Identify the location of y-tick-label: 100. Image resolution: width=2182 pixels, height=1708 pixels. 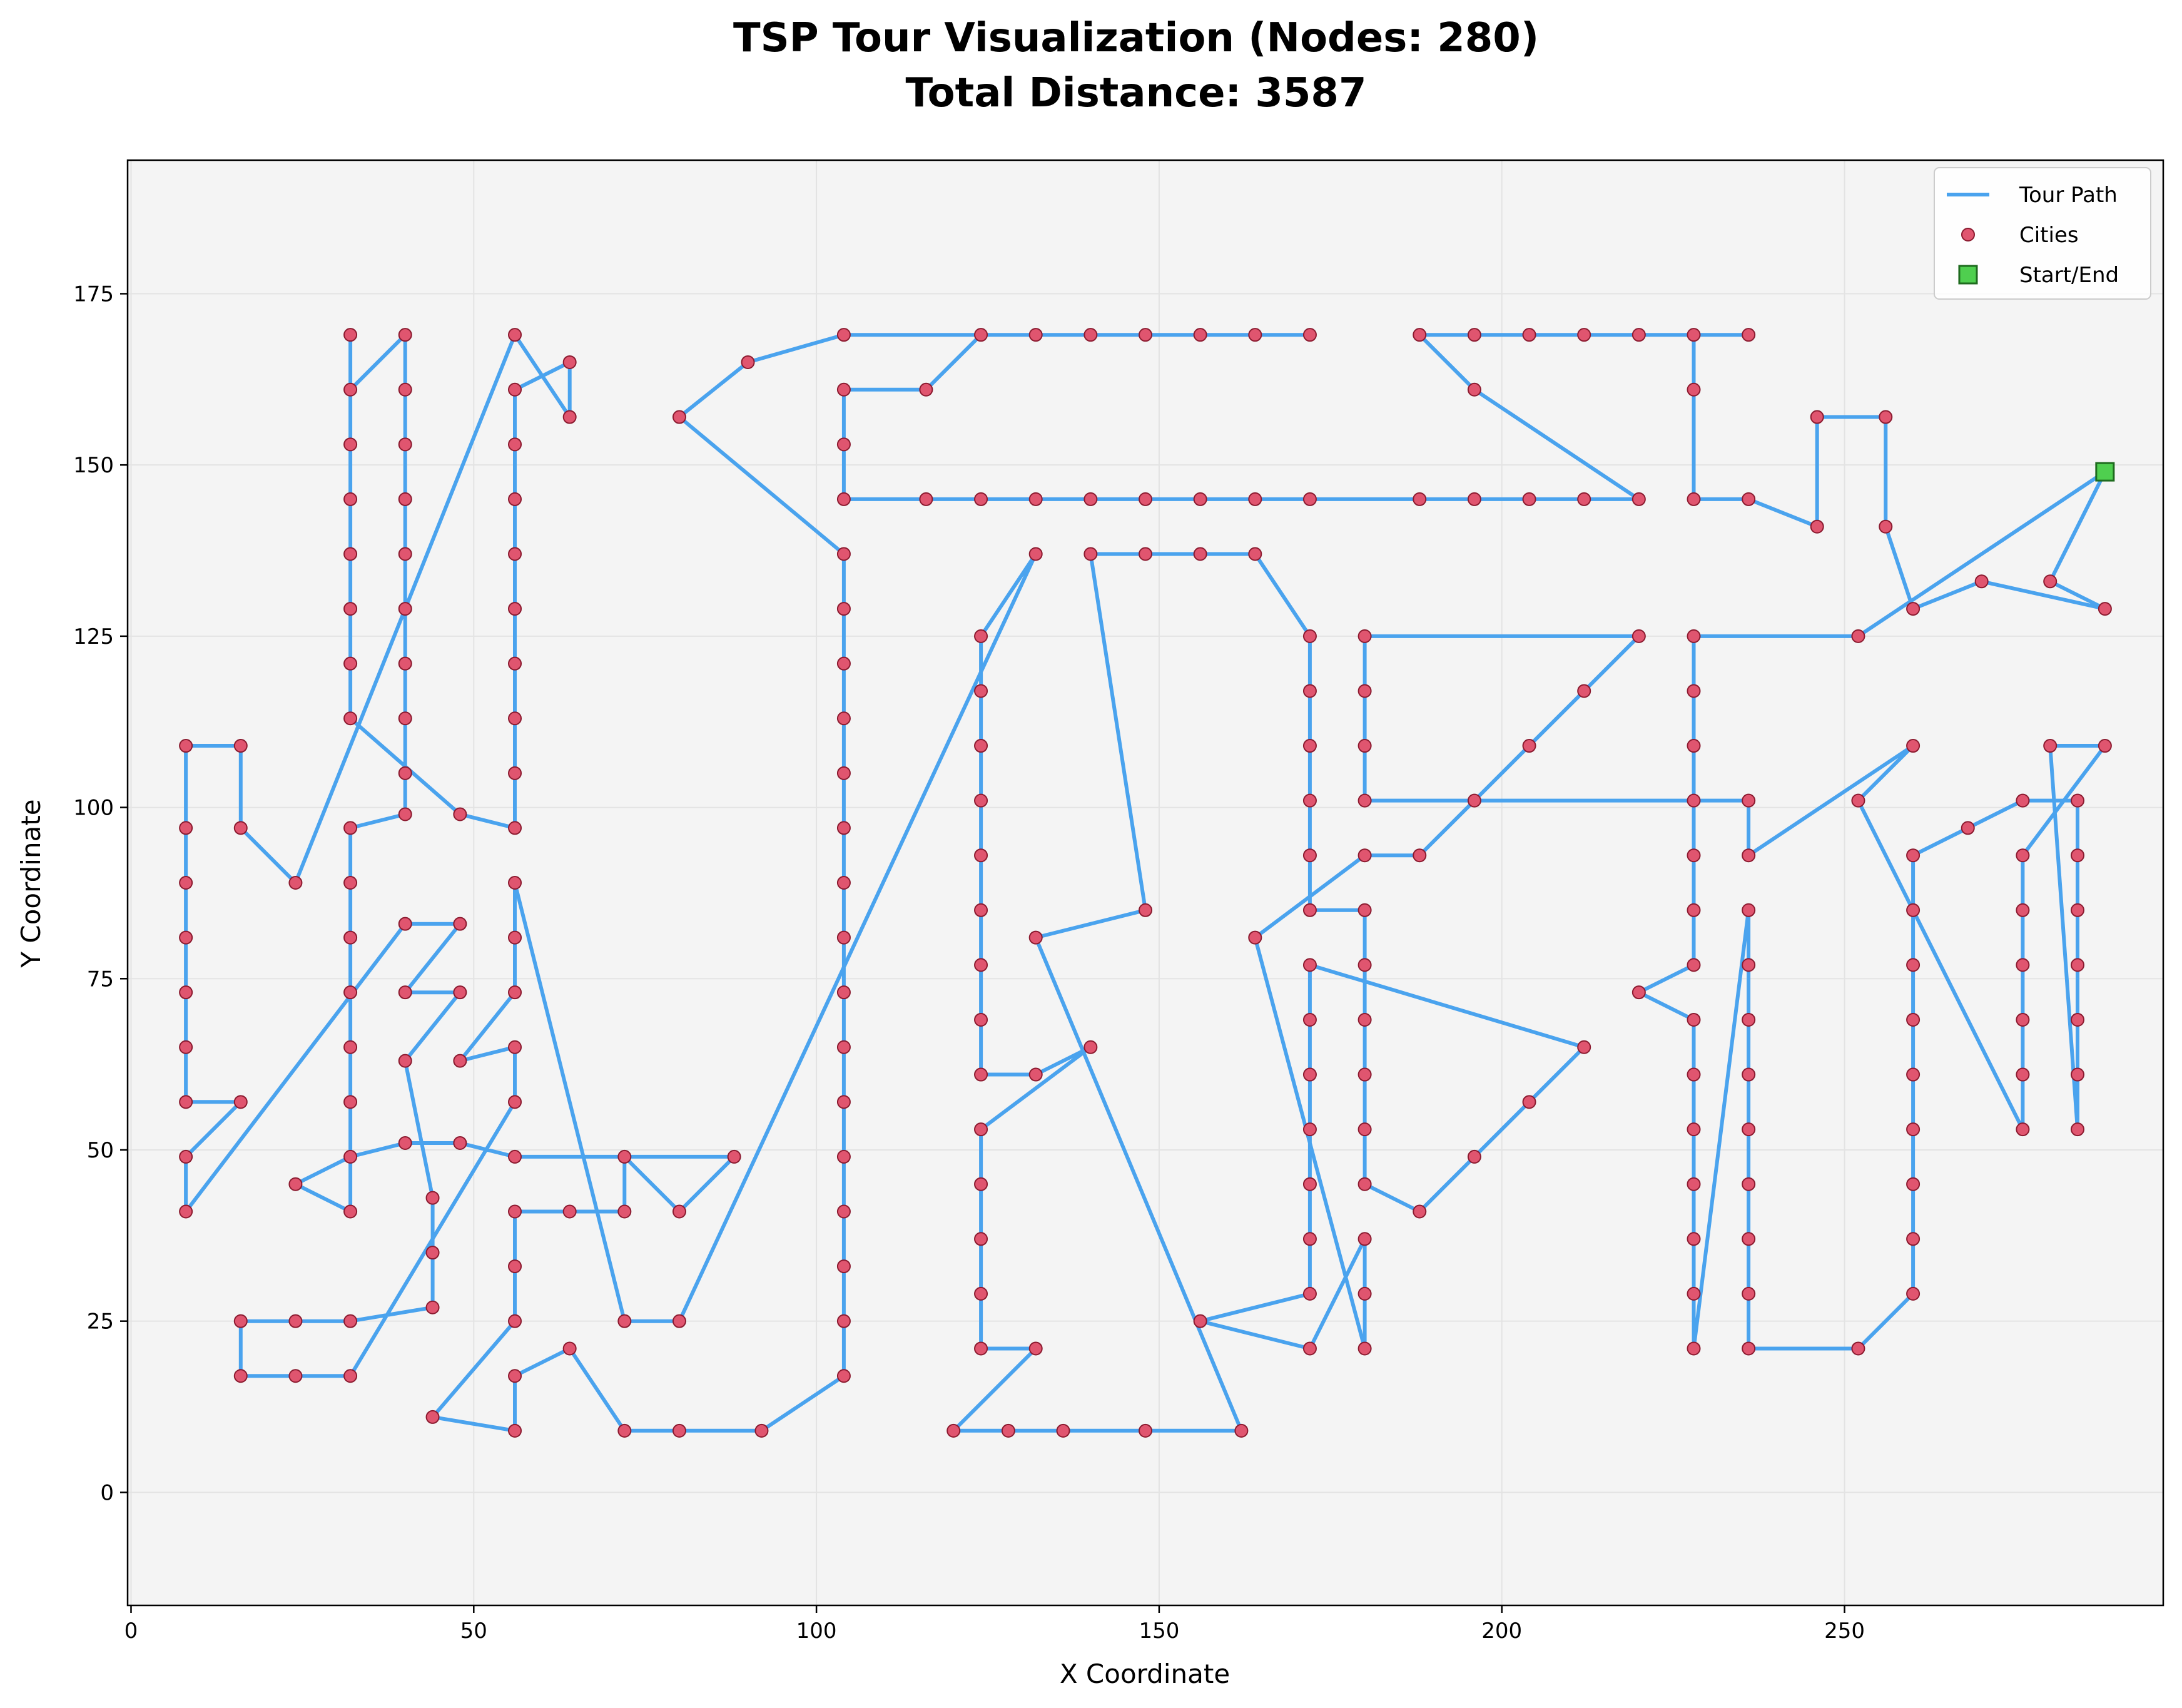
(93, 809).